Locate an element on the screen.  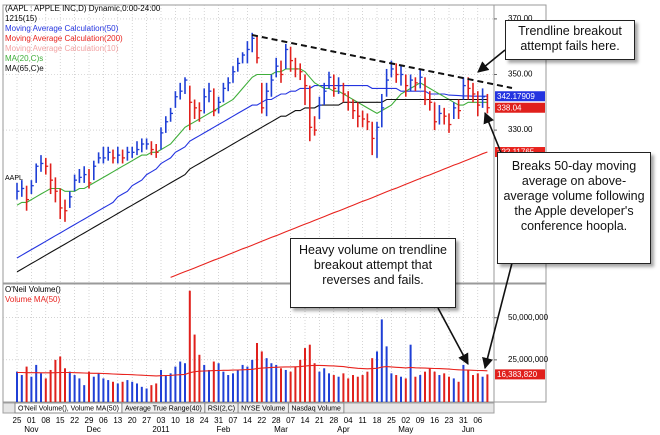
x-tick-label: 24 is located at coordinates (204, 420).